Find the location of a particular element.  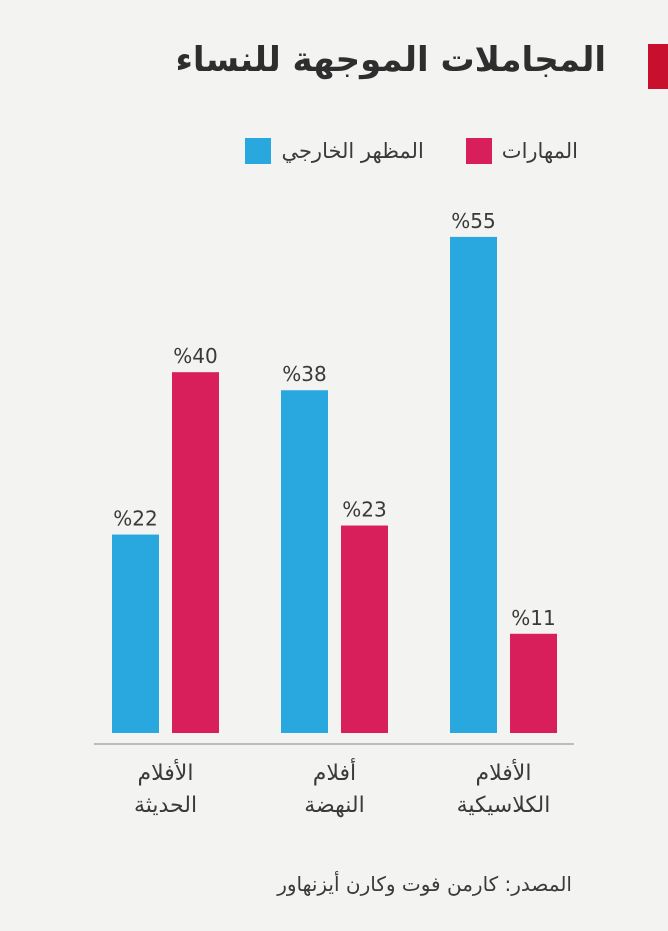

data-label-s1-c0: %40 is located at coordinates (195, 356).